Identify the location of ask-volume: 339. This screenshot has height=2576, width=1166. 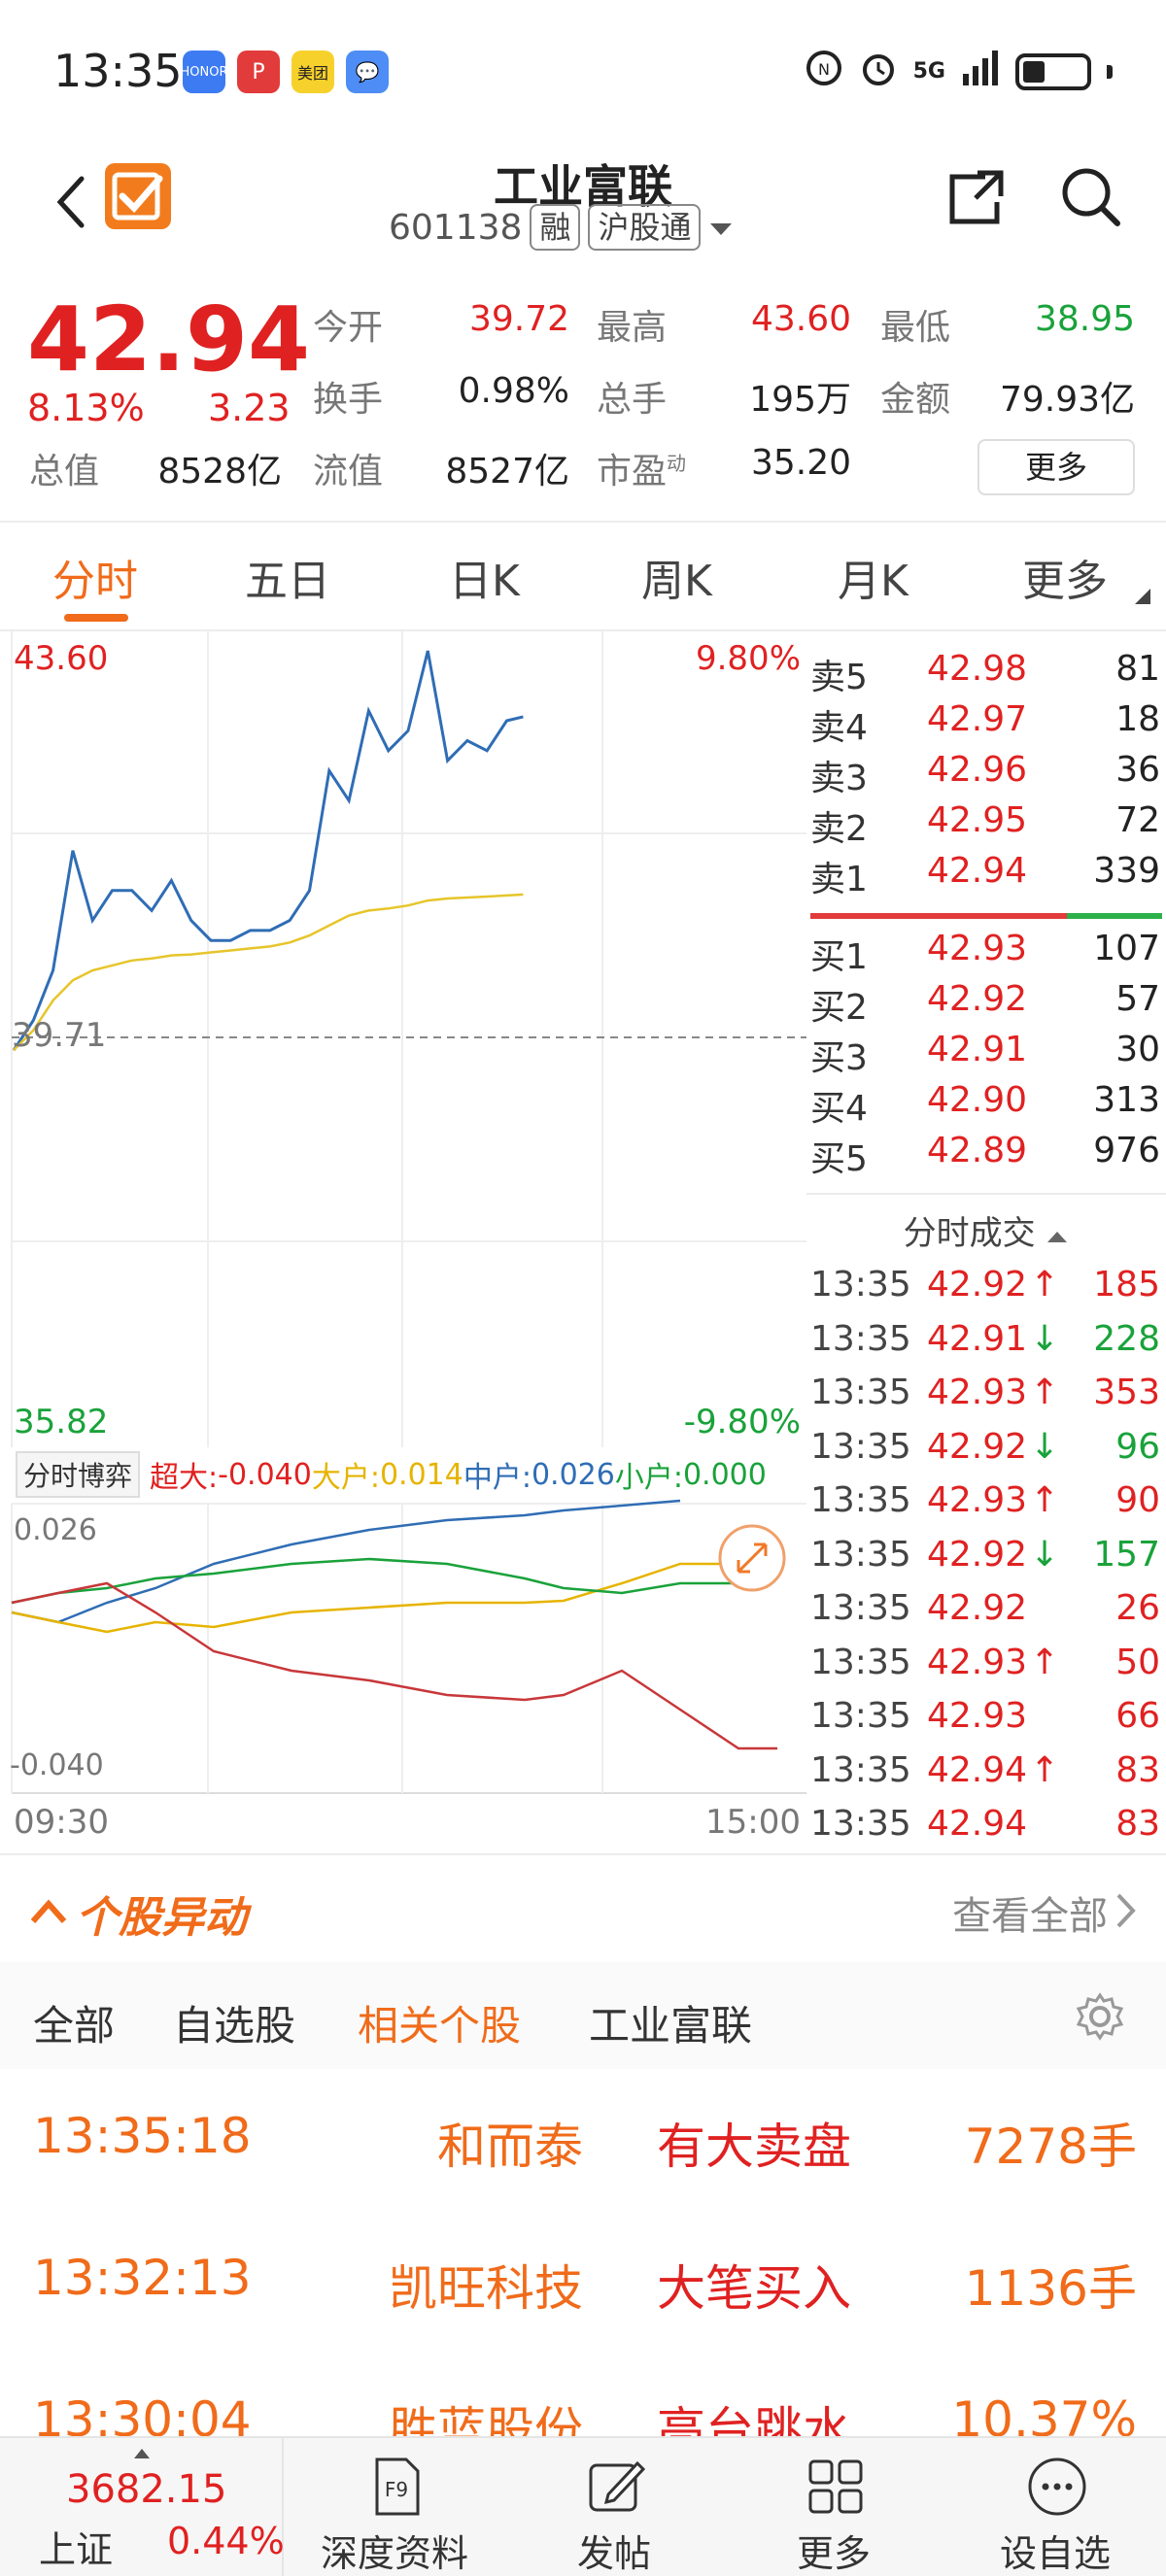
(1126, 871).